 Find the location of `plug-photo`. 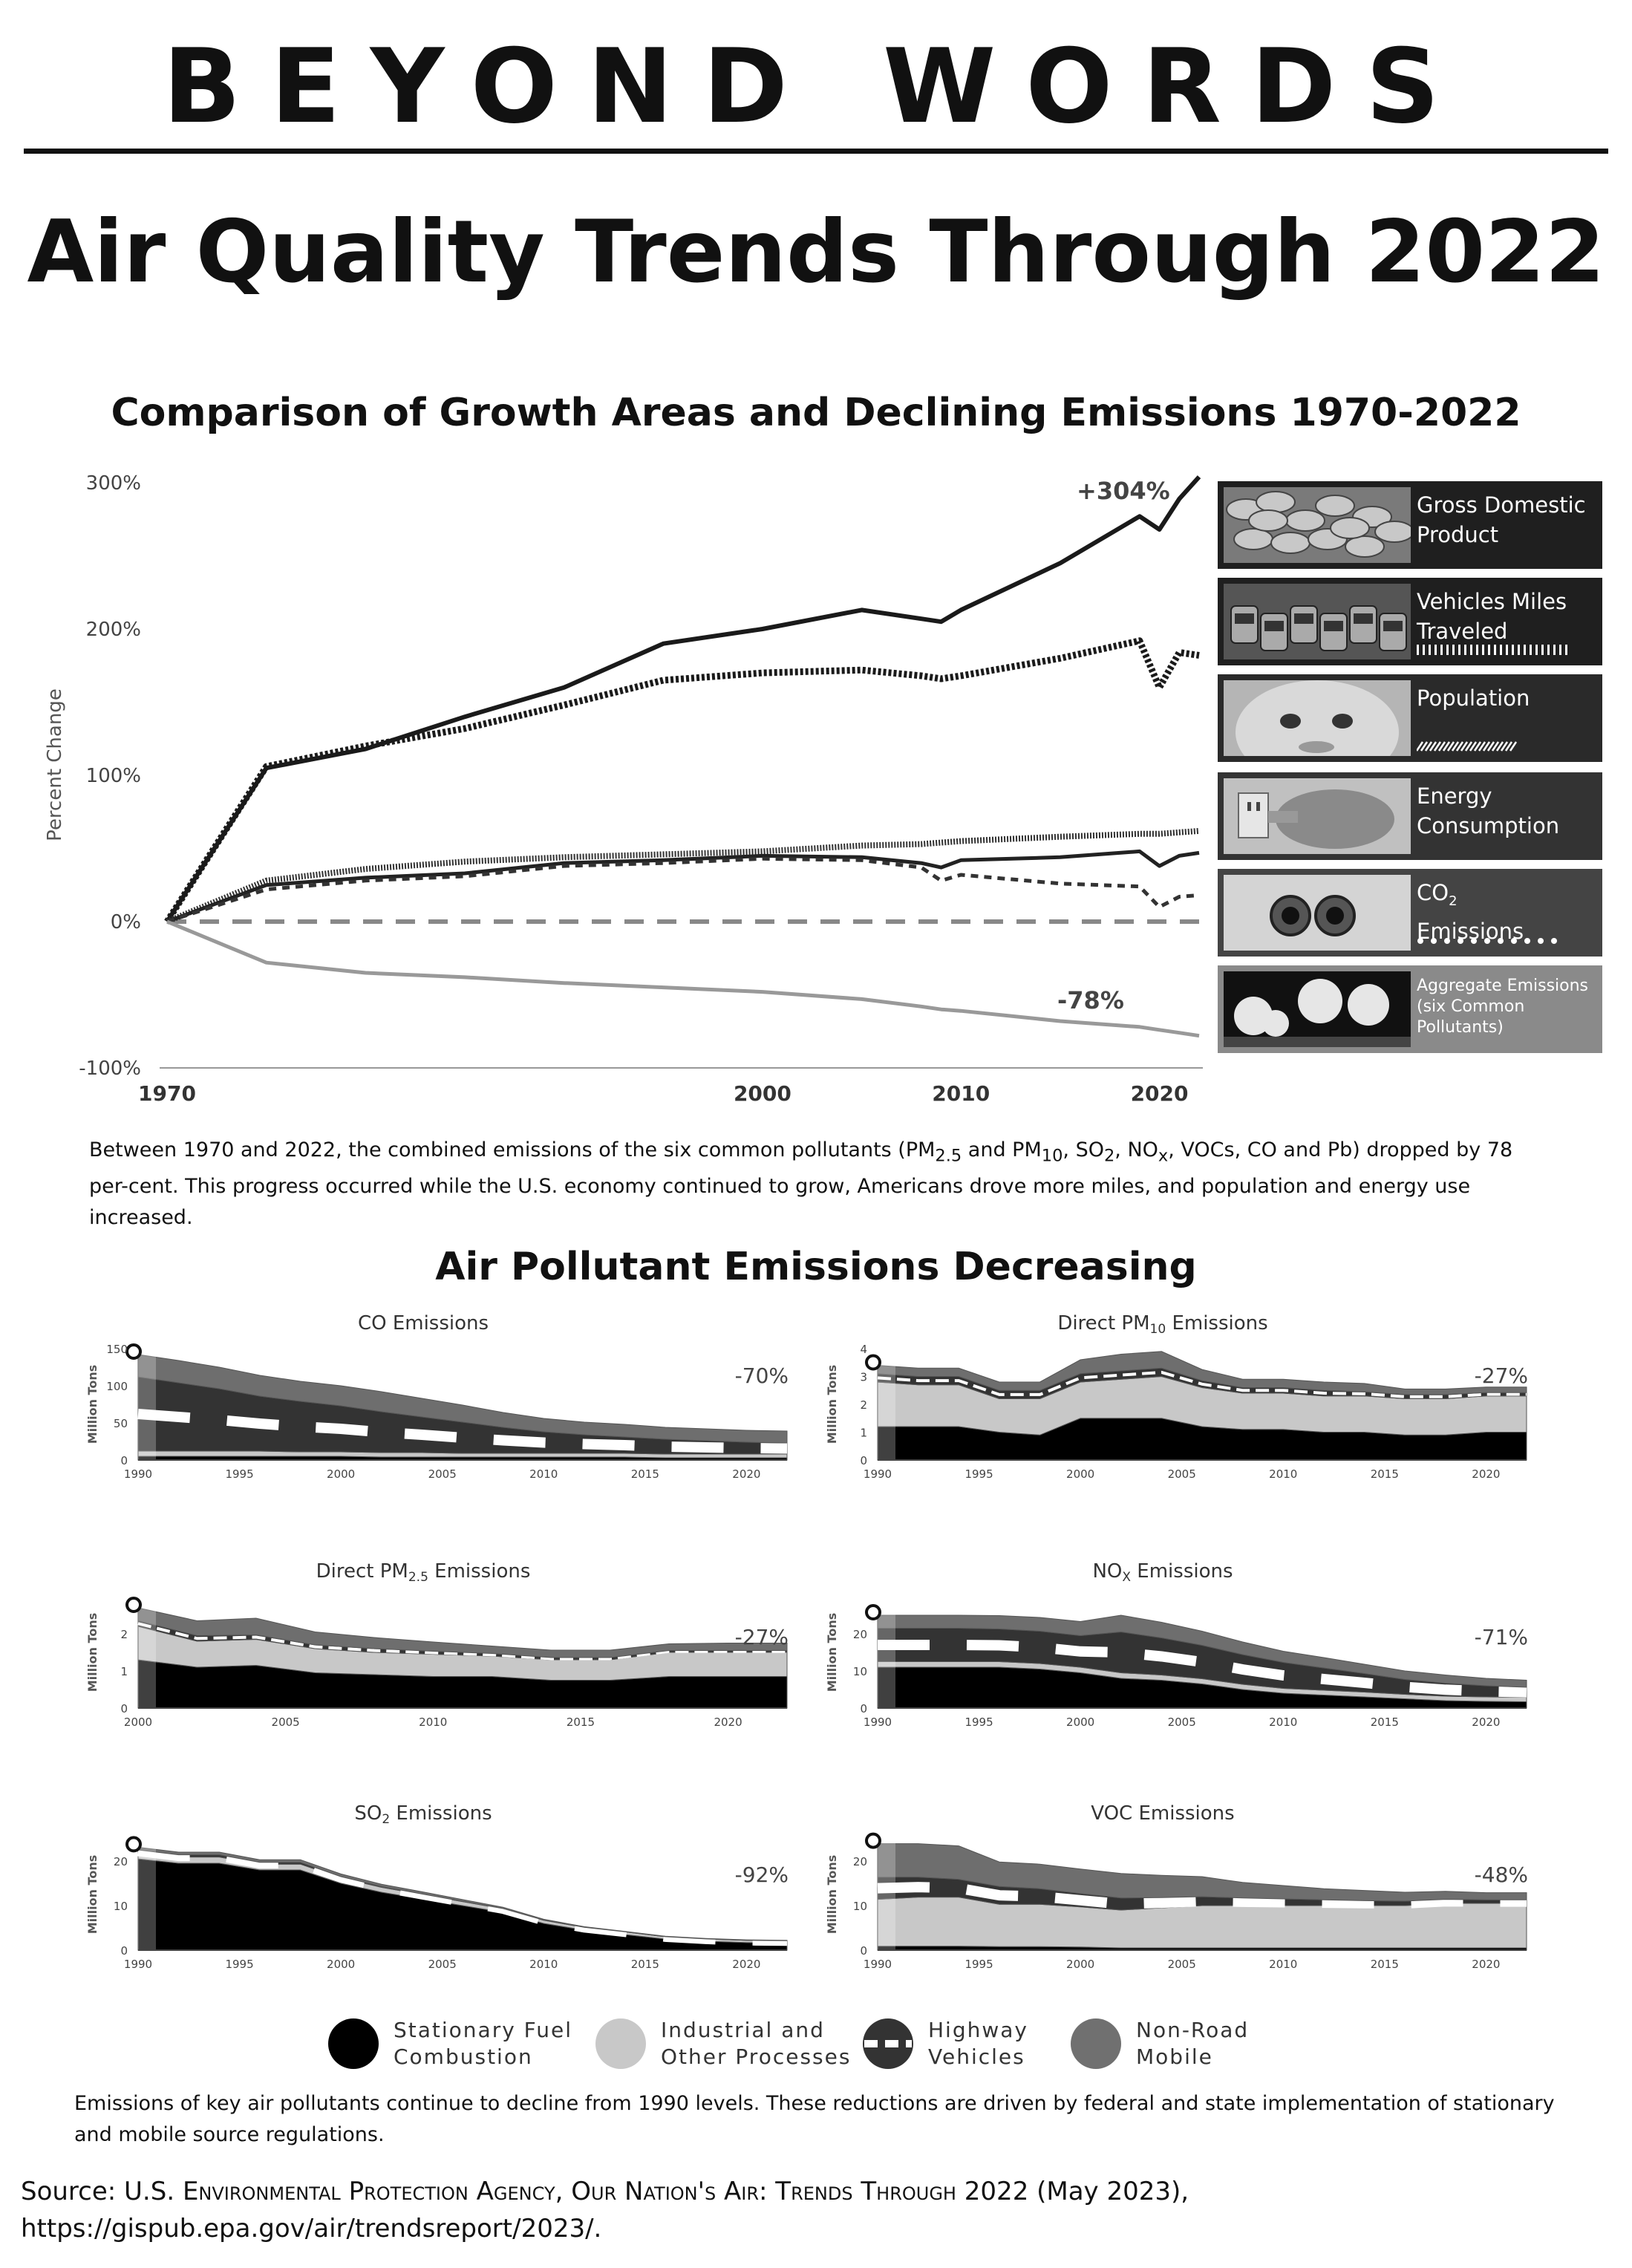

plug-photo is located at coordinates (1317, 816).